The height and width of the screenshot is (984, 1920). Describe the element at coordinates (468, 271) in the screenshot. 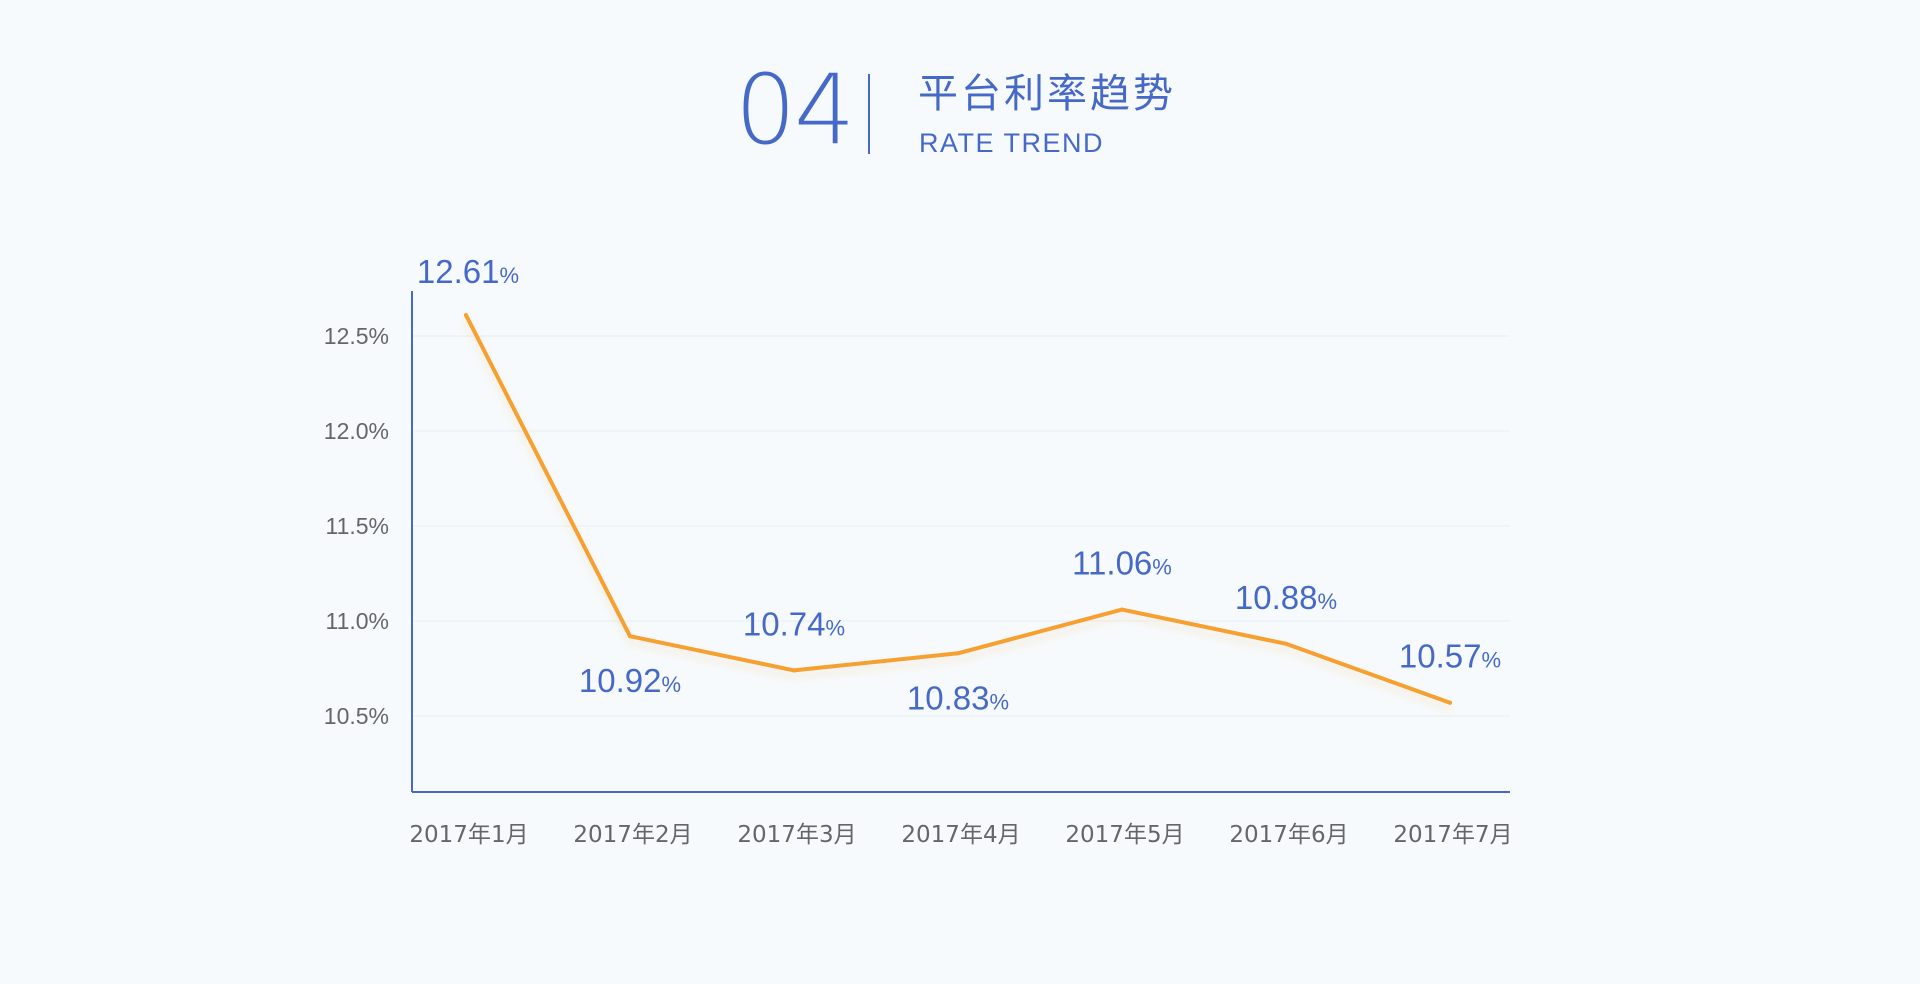

I see `data-label: 12.61%` at that location.